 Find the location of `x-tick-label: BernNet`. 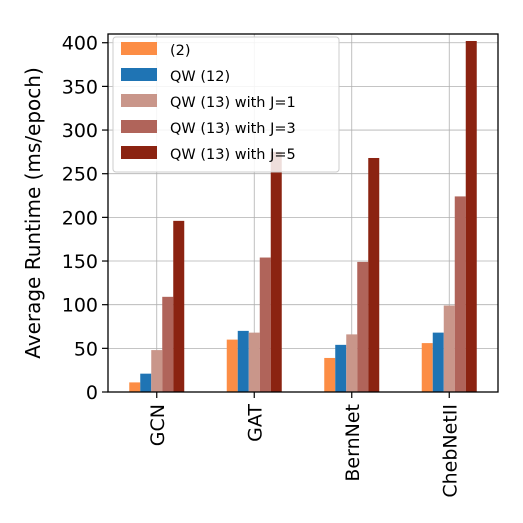

x-tick-label: BernNet is located at coordinates (353, 443).